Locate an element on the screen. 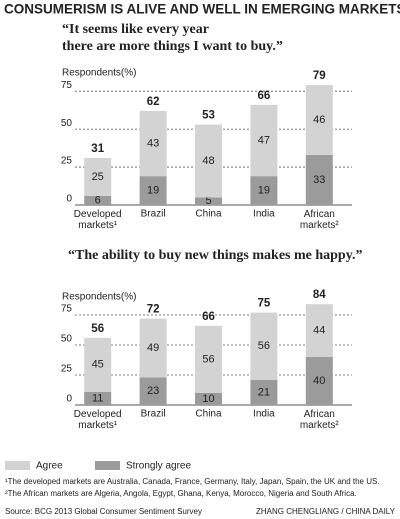  value-label: 23 is located at coordinates (153, 391).